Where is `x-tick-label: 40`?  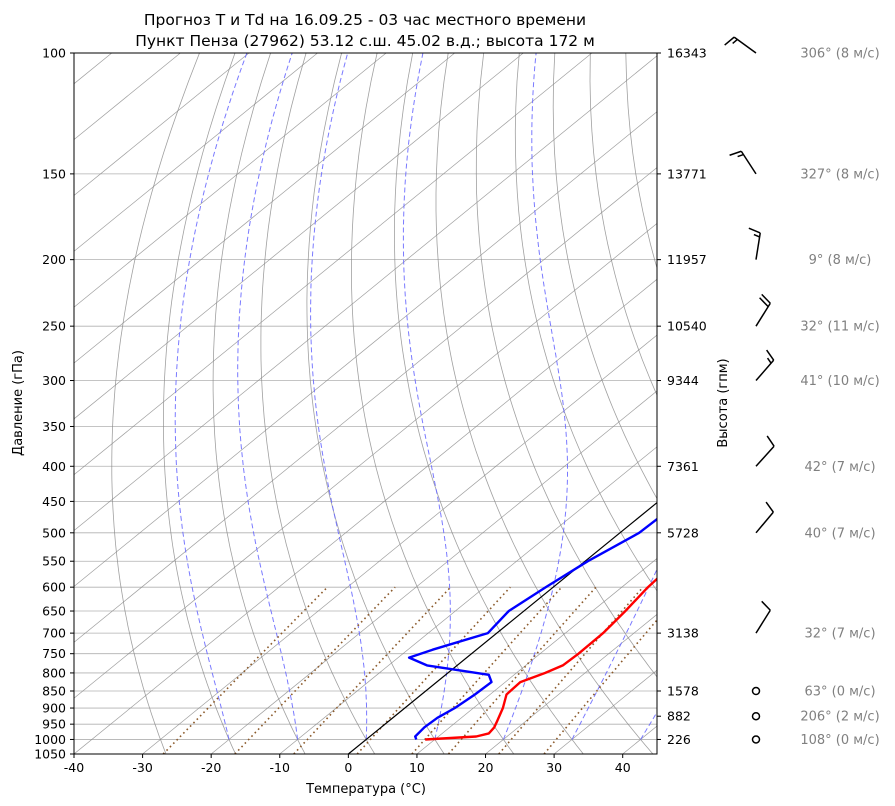
x-tick-label: 40 is located at coordinates (623, 767).